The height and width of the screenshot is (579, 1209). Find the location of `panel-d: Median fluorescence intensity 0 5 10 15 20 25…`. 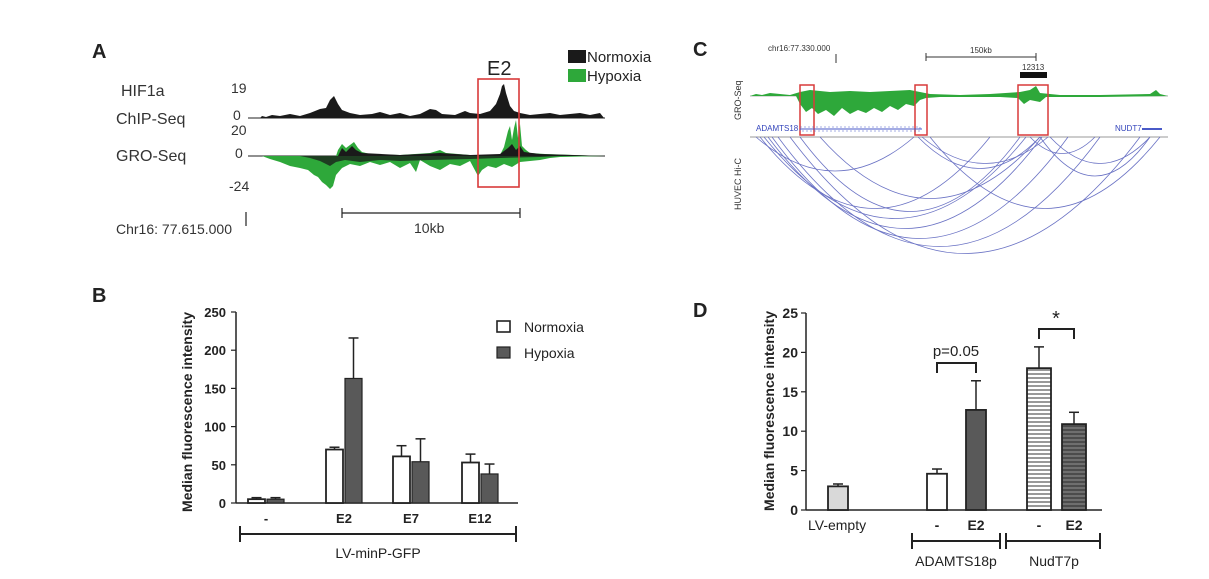

panel-d: Median fluorescence intensity 0 5 10 15 20 25… is located at coordinates (931, 437).